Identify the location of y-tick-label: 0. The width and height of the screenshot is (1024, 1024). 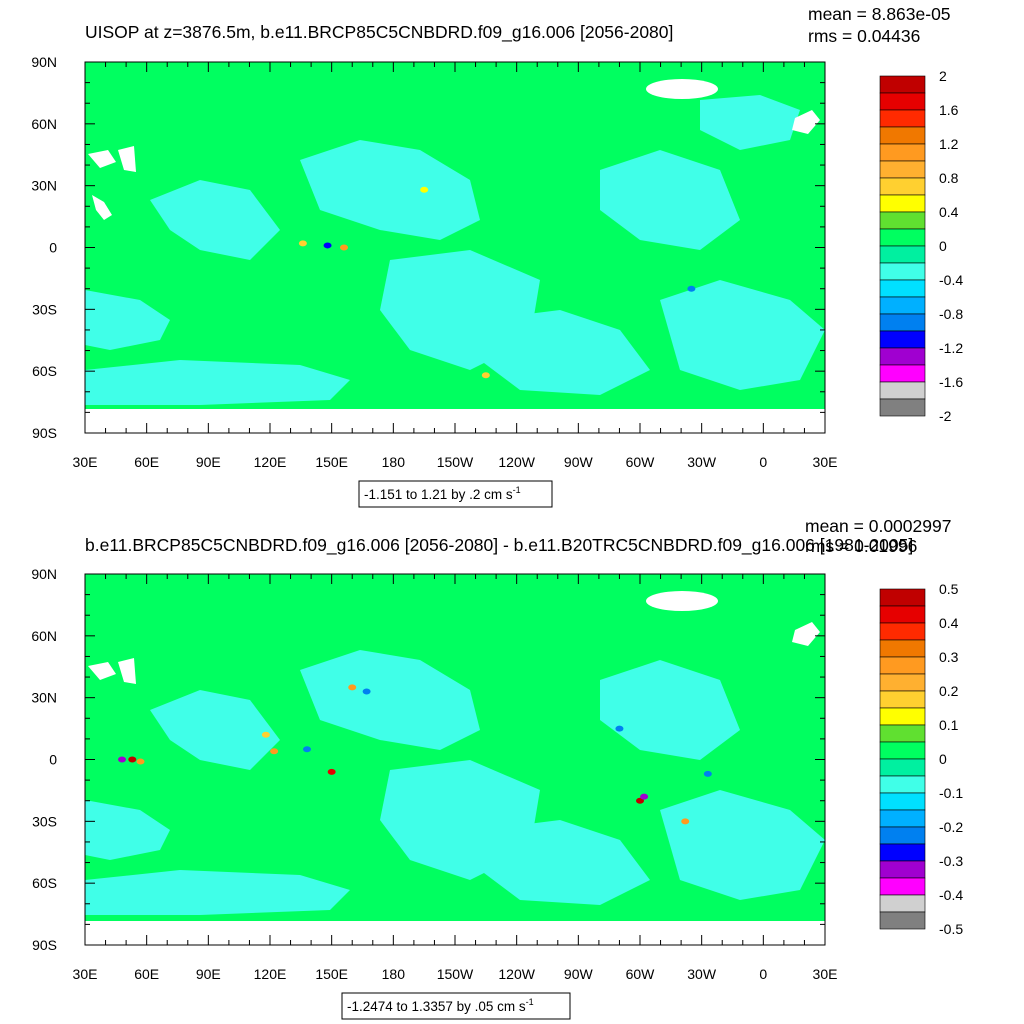
(53, 248).